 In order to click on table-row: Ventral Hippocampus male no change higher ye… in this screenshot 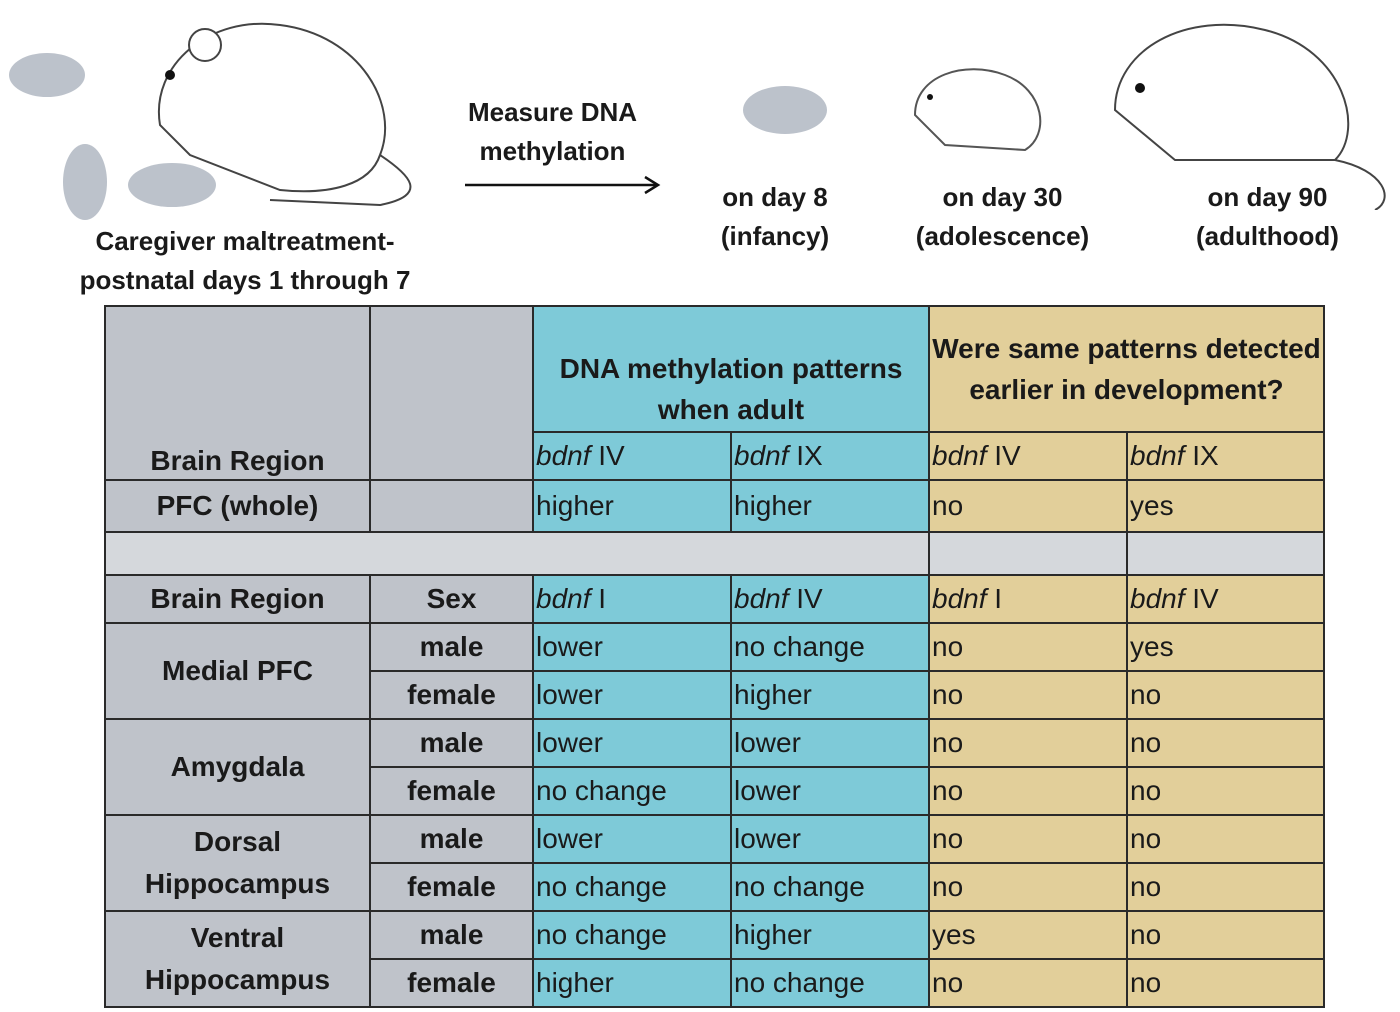, I will do `click(714, 959)`.